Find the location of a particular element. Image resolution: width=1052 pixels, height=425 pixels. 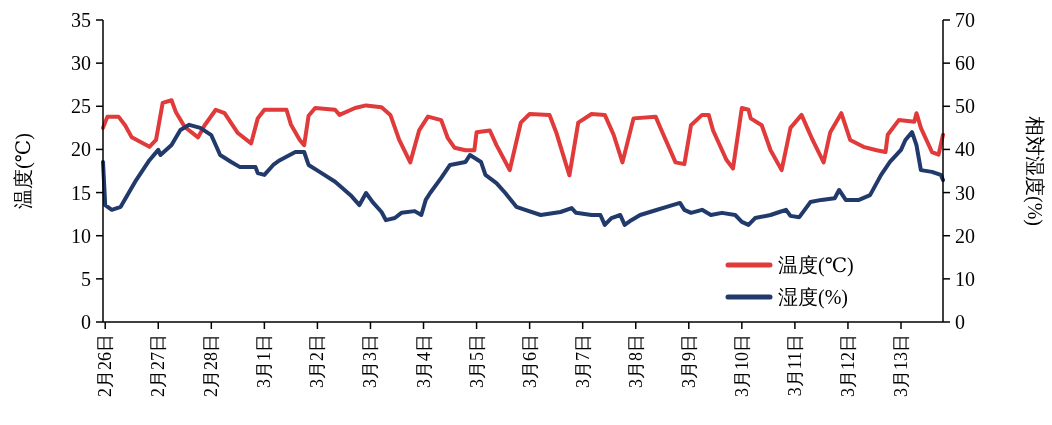

x-tick-label: 3月7日 is located at coordinates (582, 361).